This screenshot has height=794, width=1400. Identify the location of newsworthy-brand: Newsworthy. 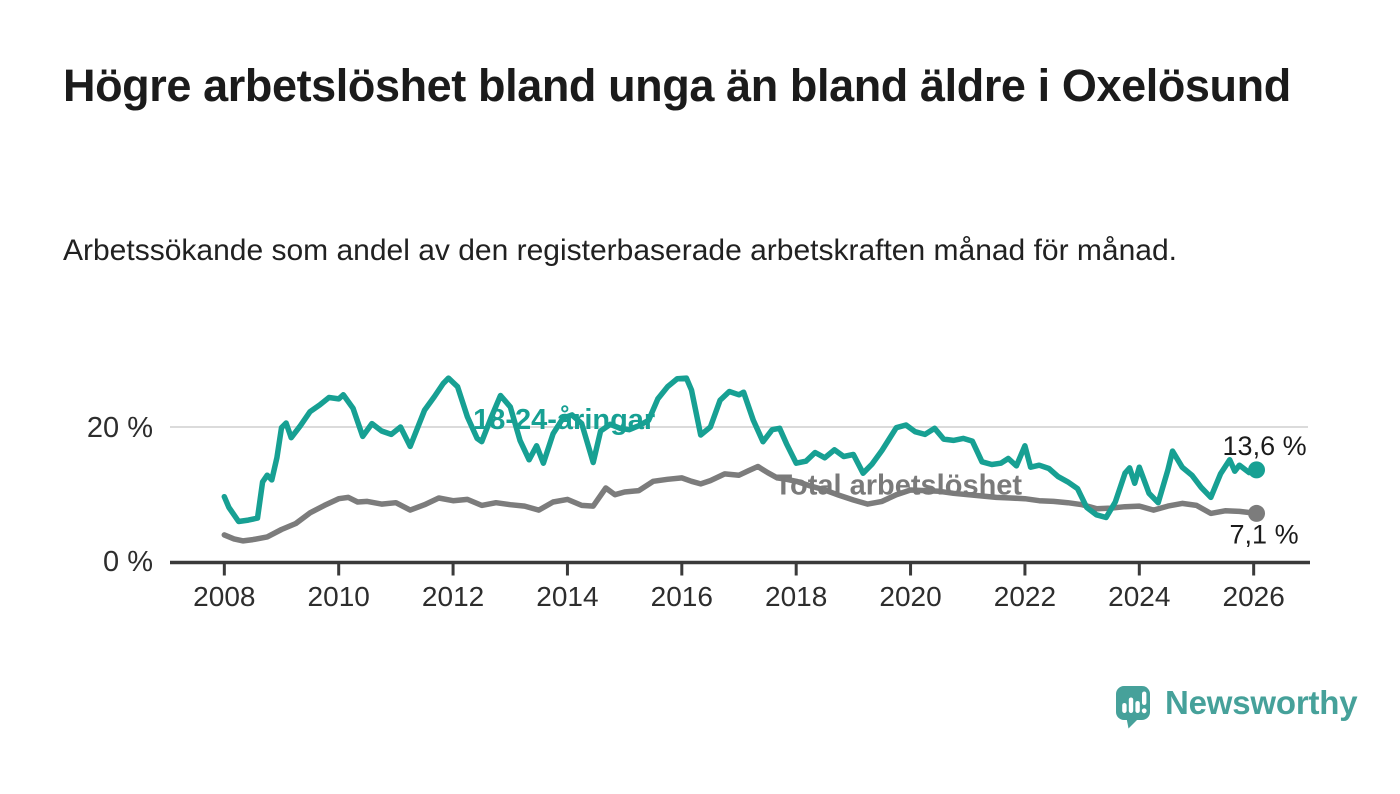
(1237, 706).